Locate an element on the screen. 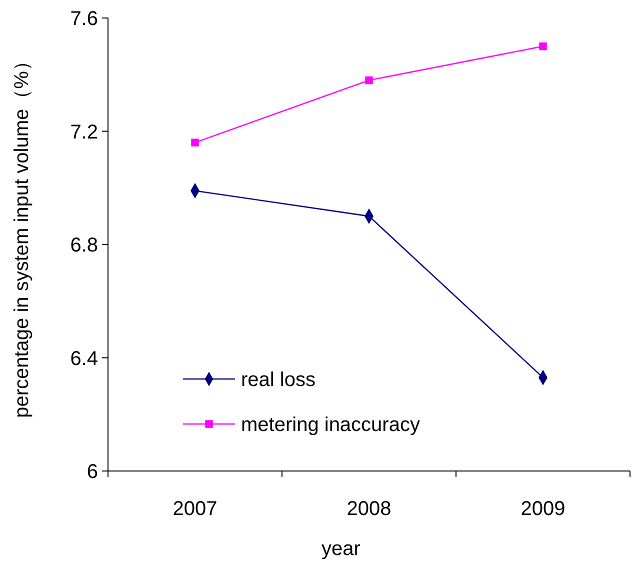 The image size is (632, 567). x-tick-label: 2007 is located at coordinates (195, 509).